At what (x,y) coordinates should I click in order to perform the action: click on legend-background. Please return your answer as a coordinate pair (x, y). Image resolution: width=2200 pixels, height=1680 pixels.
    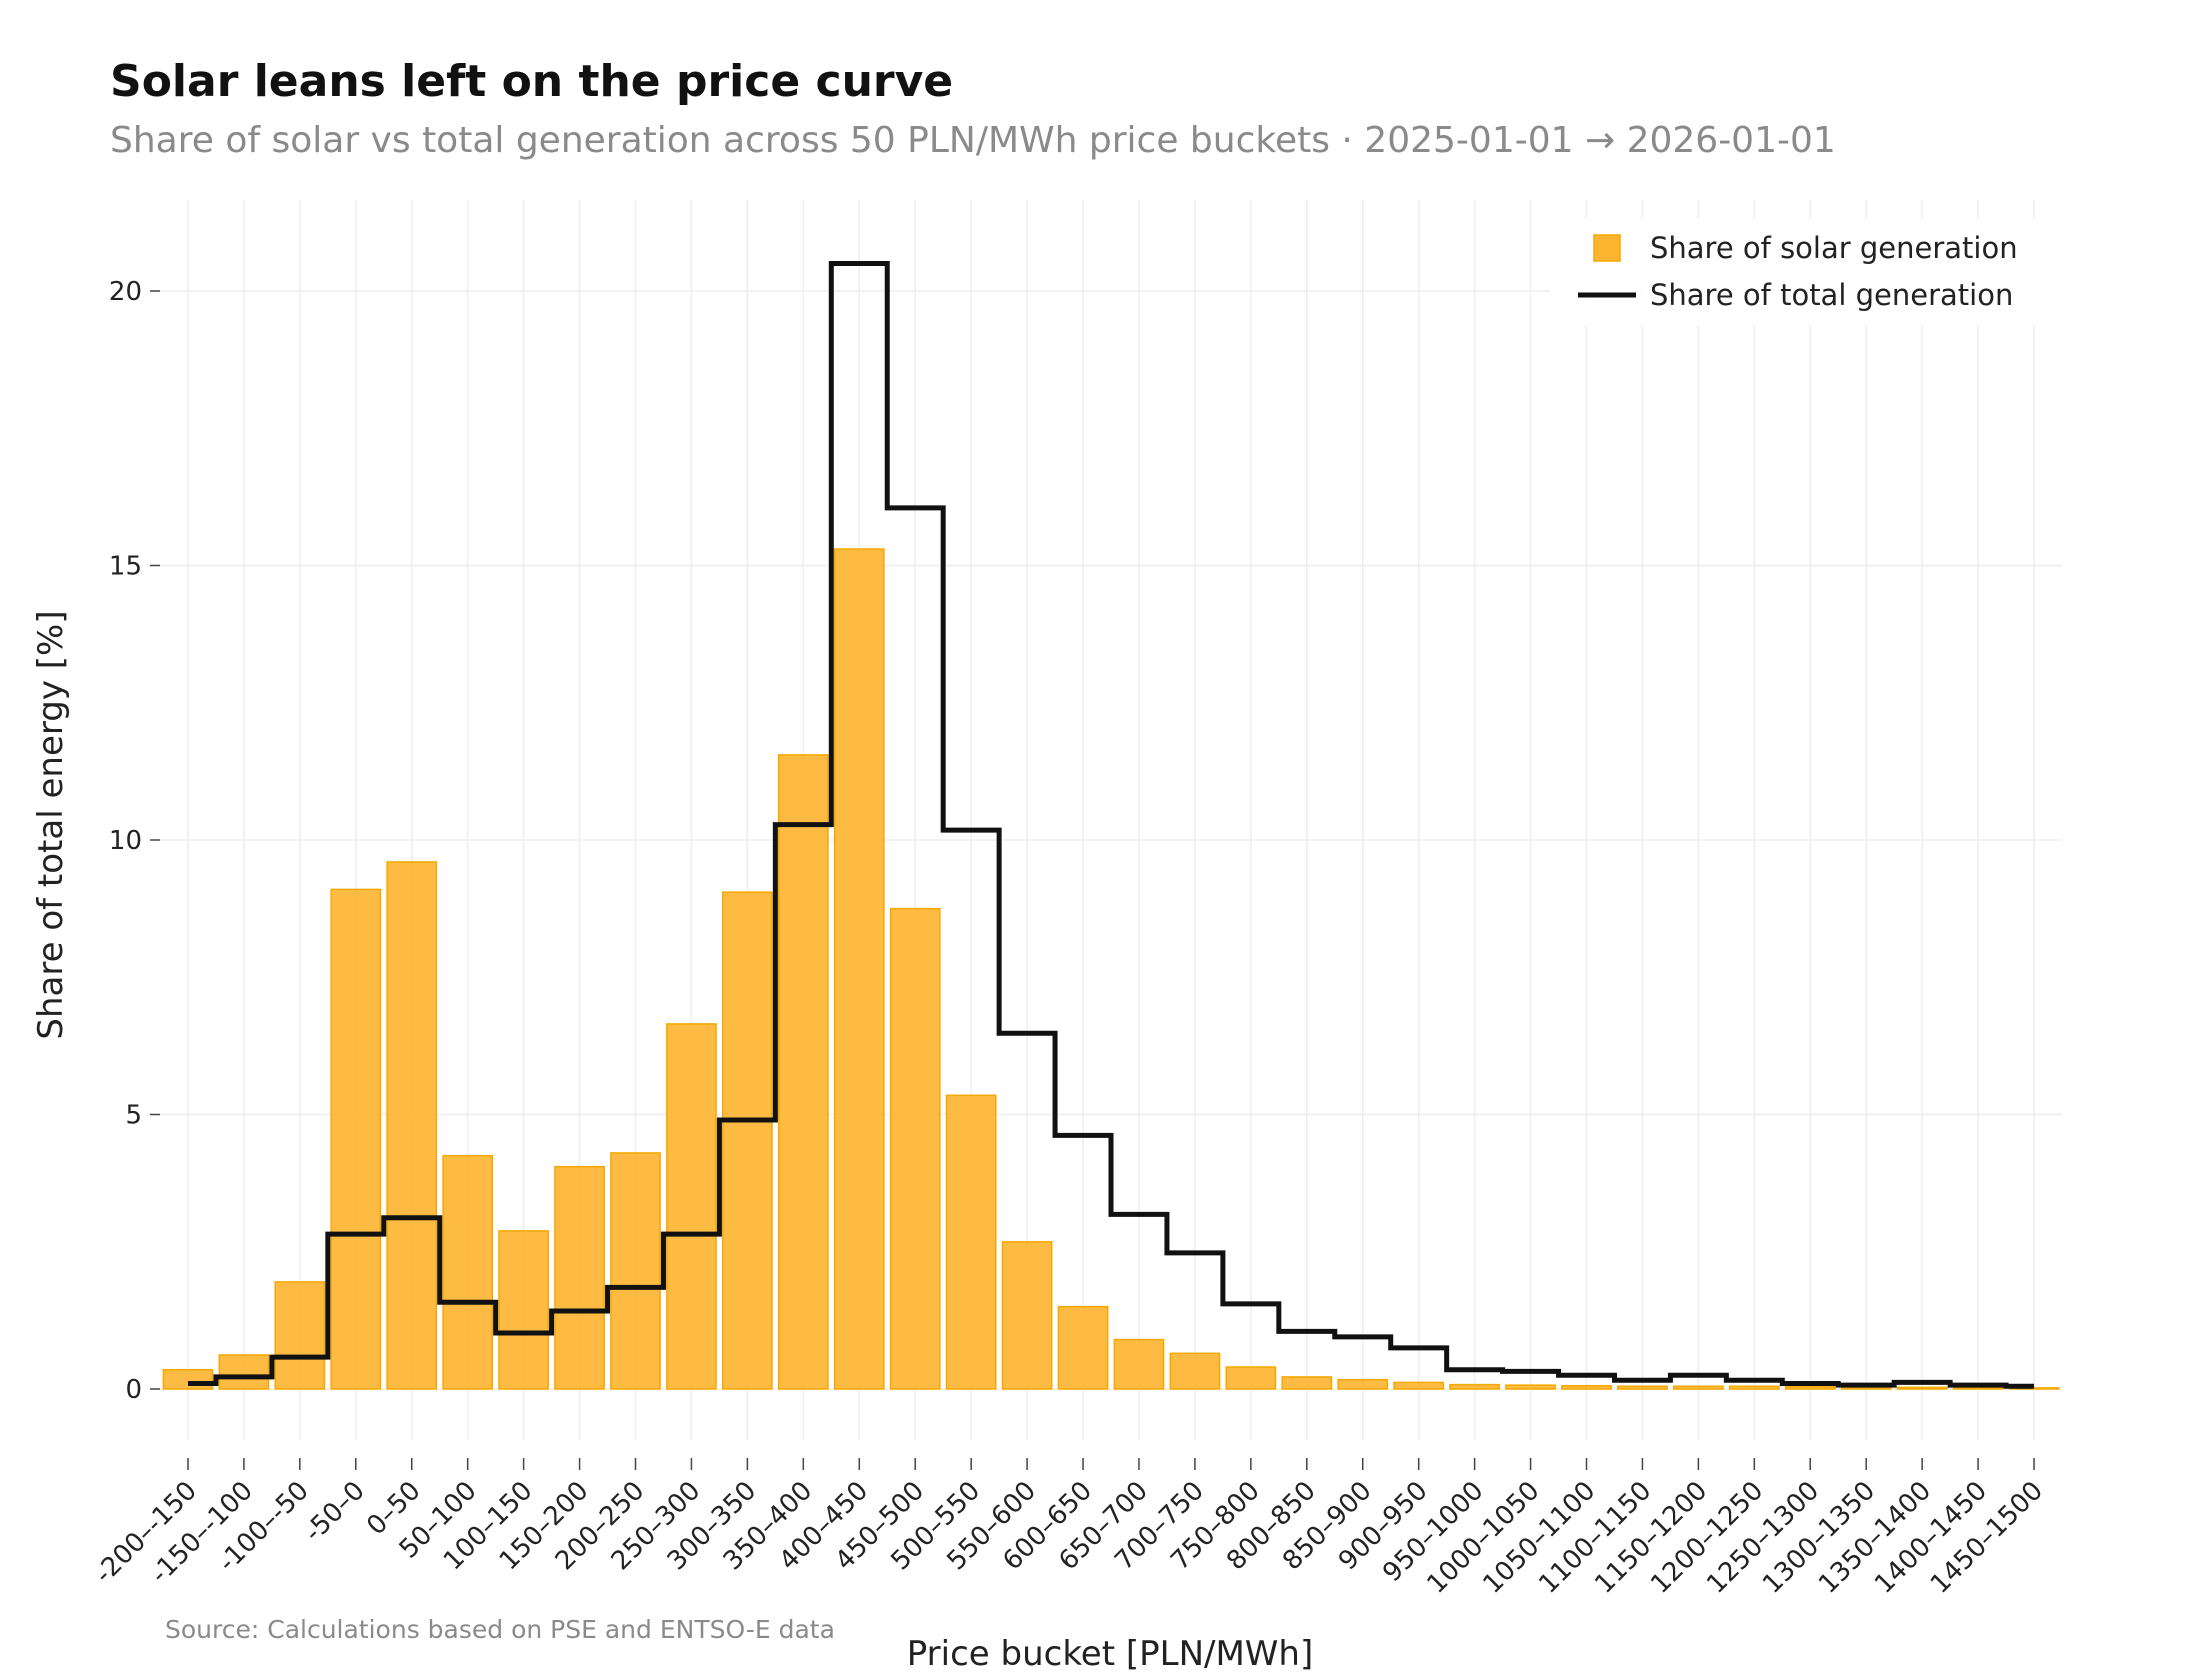
    Looking at the image, I should click on (1810, 272).